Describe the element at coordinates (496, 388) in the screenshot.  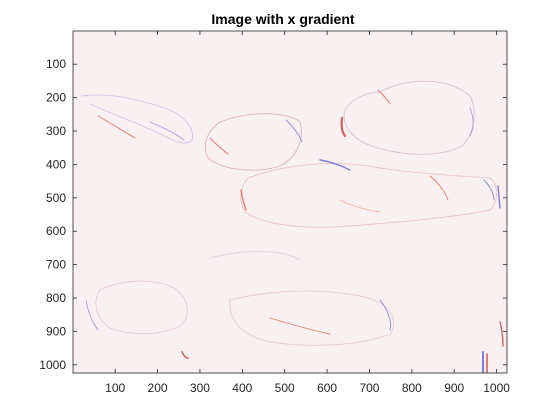
I see `x-tick-label: 1000` at that location.